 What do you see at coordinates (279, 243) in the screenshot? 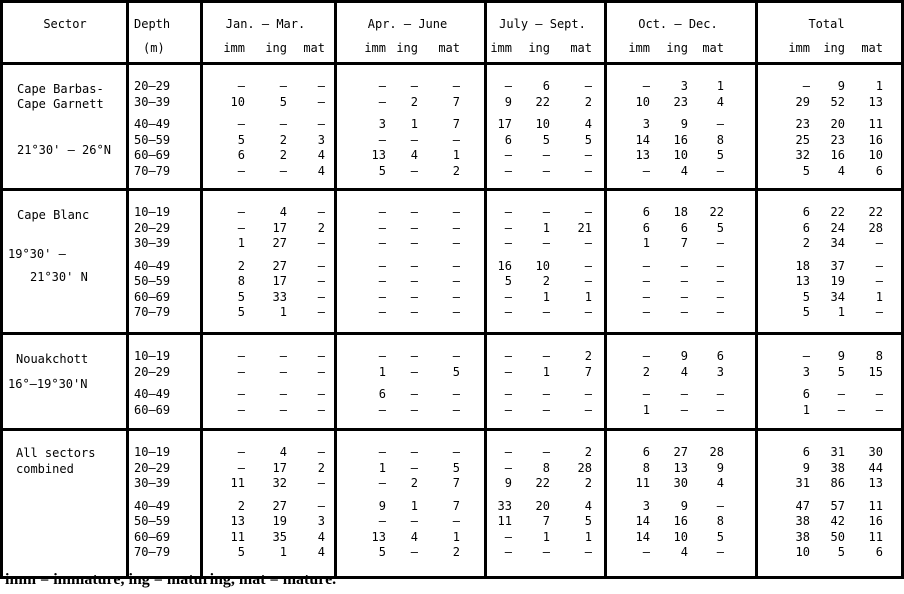
I see `cell-ing: 27` at bounding box center [279, 243].